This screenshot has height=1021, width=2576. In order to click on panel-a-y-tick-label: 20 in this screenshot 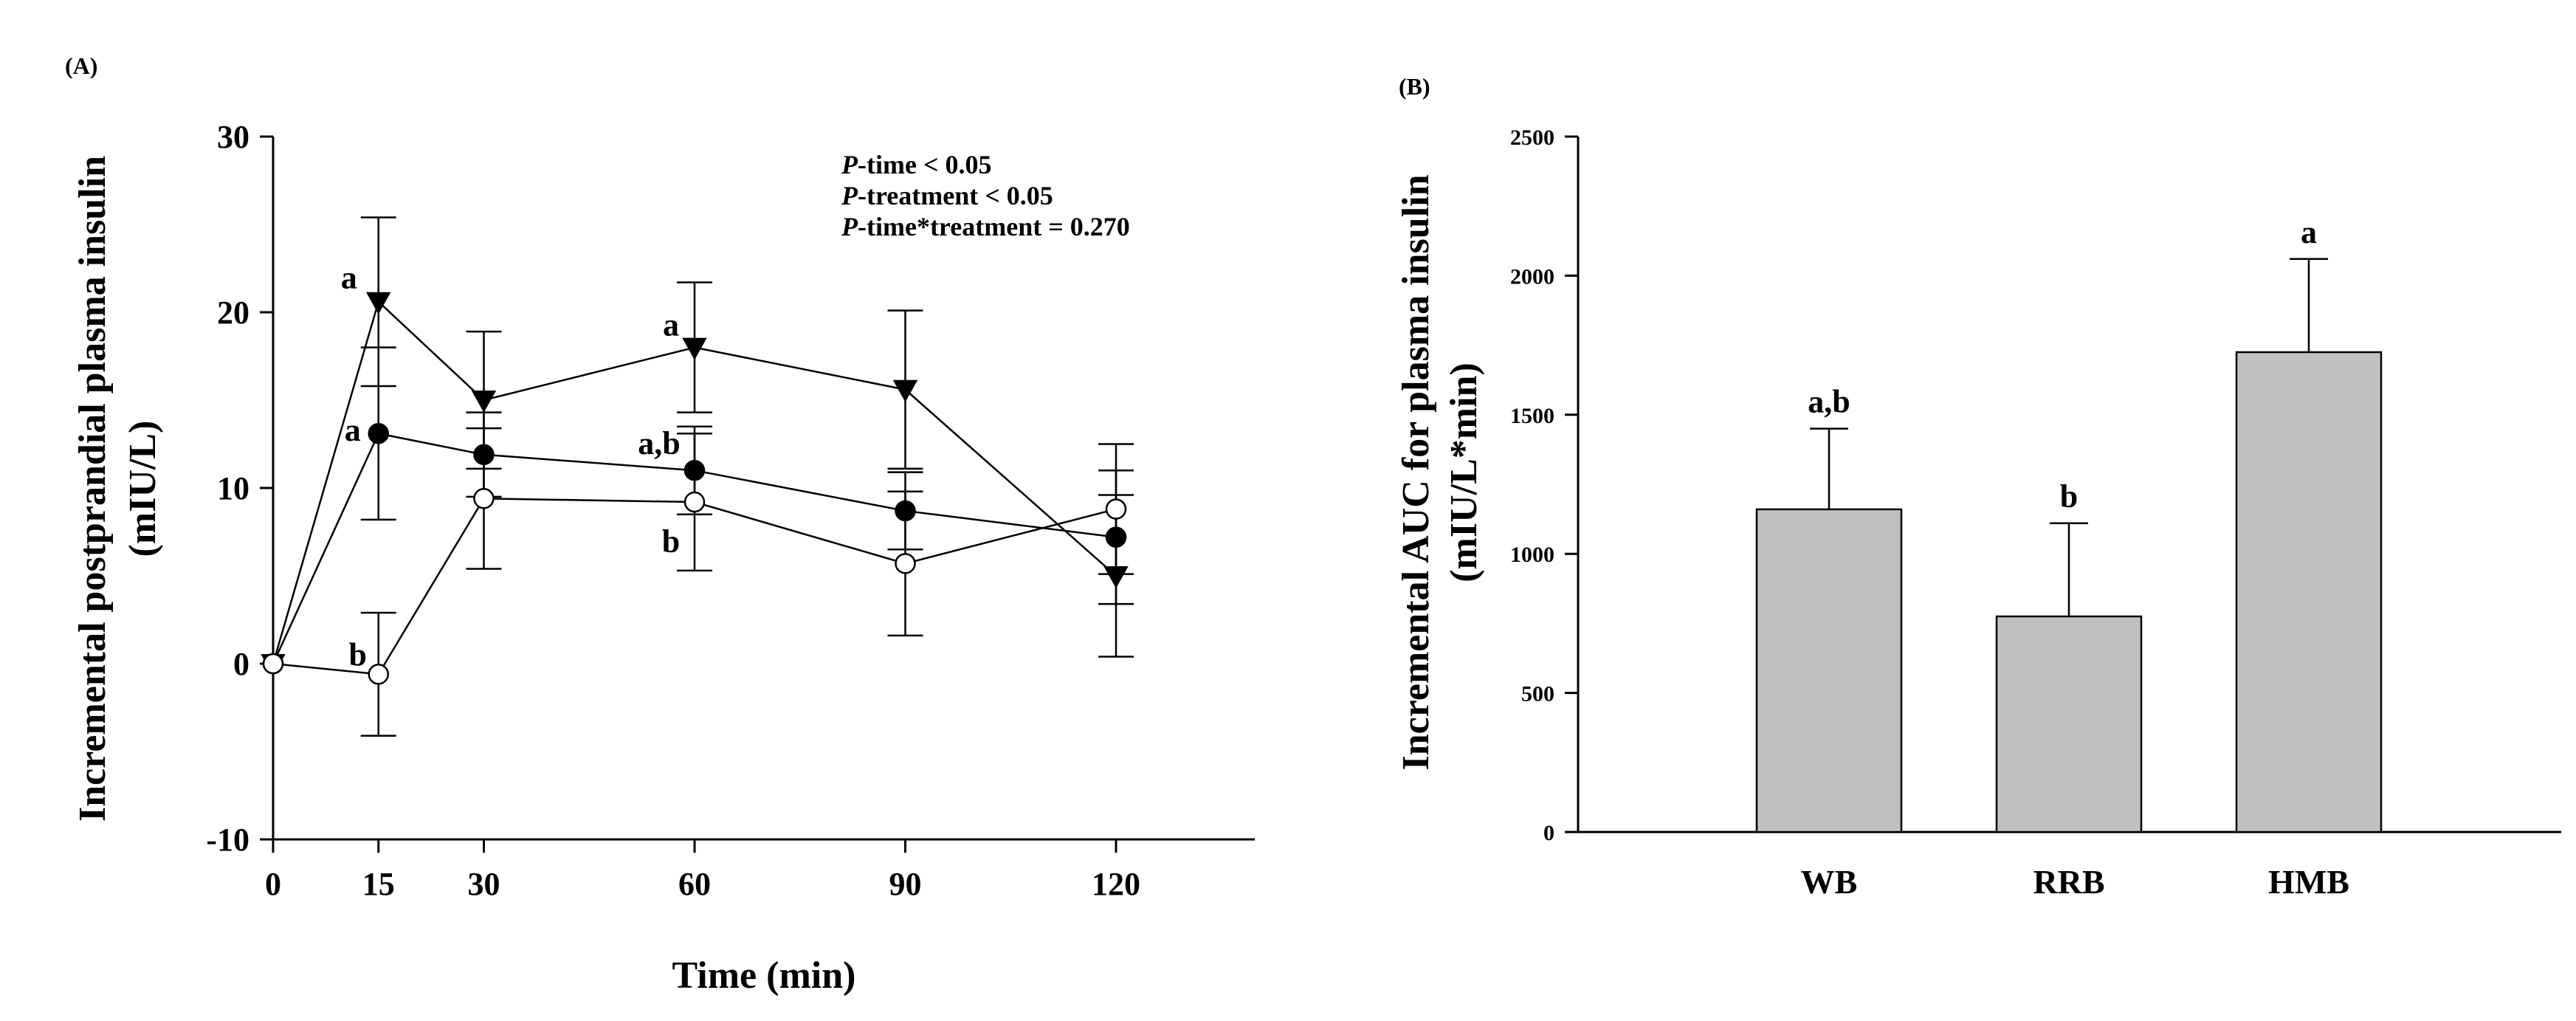, I will do `click(233, 313)`.